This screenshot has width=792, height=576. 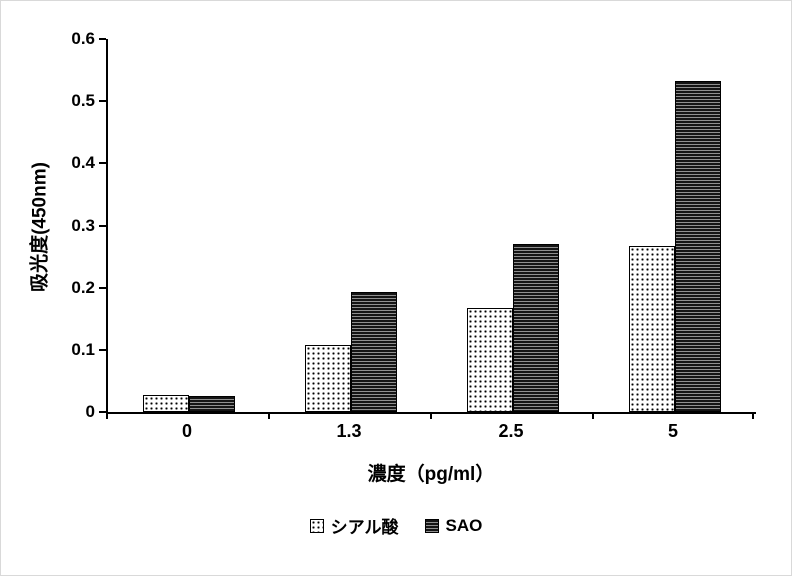 I want to click on legend-label: SAO, so click(x=464, y=525).